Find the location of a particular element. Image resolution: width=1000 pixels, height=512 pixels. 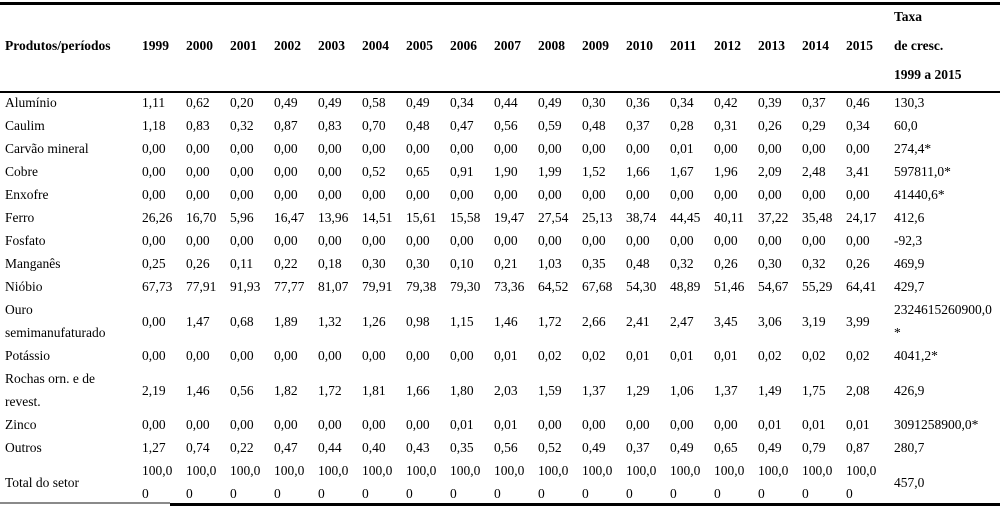

year-value-cell: 1,82 is located at coordinates (286, 390).